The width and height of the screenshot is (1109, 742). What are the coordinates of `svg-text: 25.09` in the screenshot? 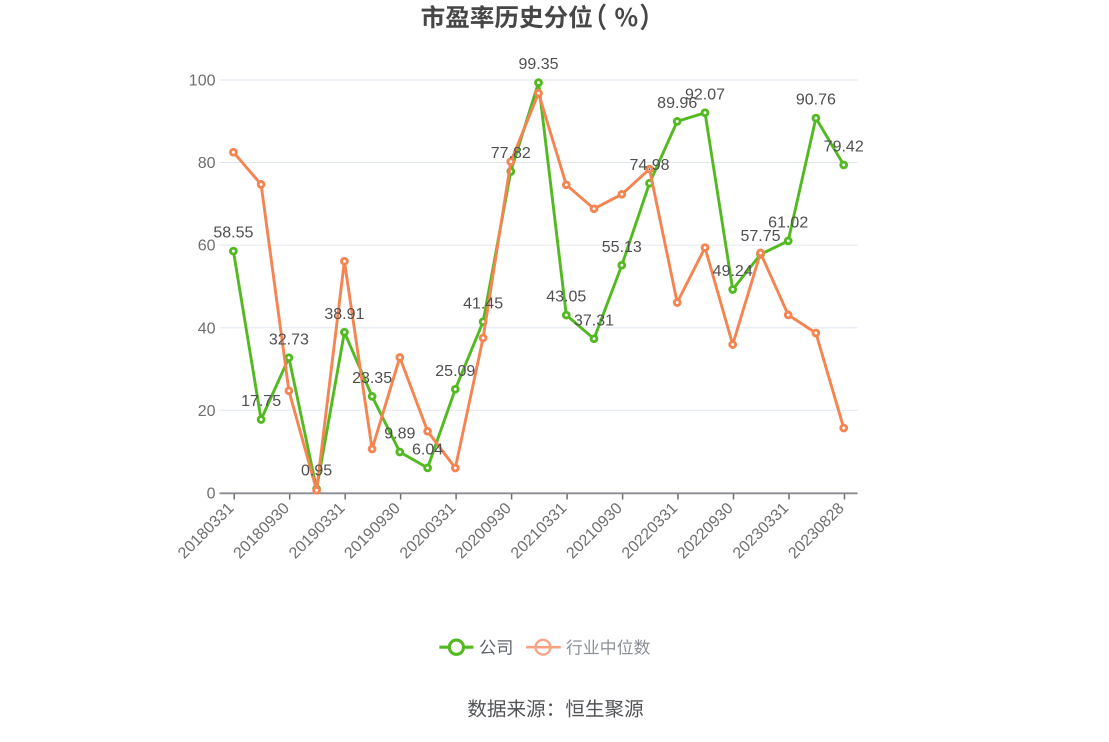 It's located at (455, 371).